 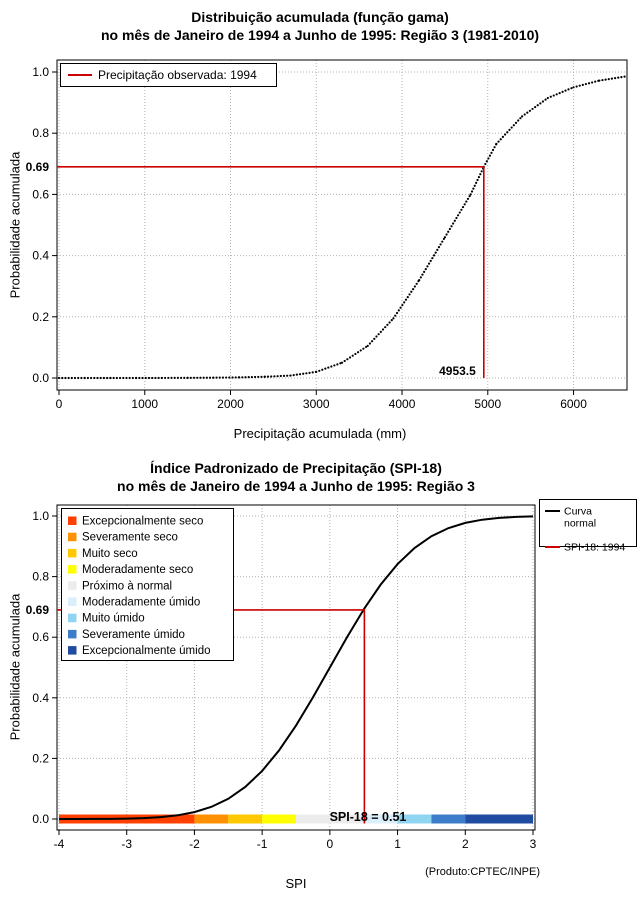 I want to click on category-label: Excepcionalmente úmido, so click(x=146, y=651).